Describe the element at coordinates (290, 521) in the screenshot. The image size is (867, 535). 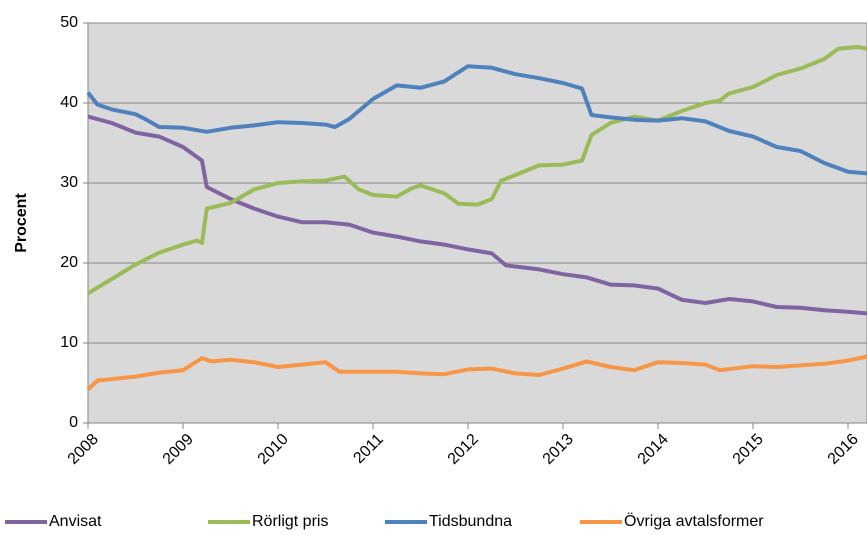
I see `legend-label: Rörligt pris` at that location.